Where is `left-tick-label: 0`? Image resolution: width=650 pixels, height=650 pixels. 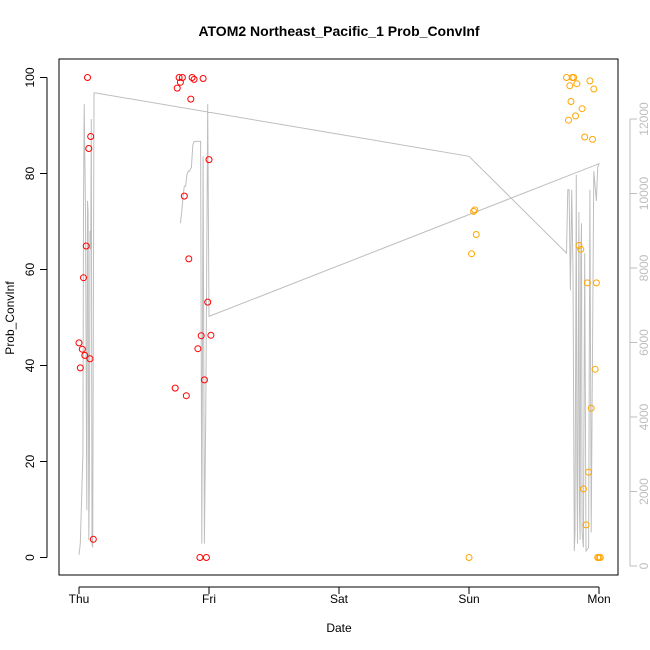 left-tick-label: 0 is located at coordinates (30, 557).